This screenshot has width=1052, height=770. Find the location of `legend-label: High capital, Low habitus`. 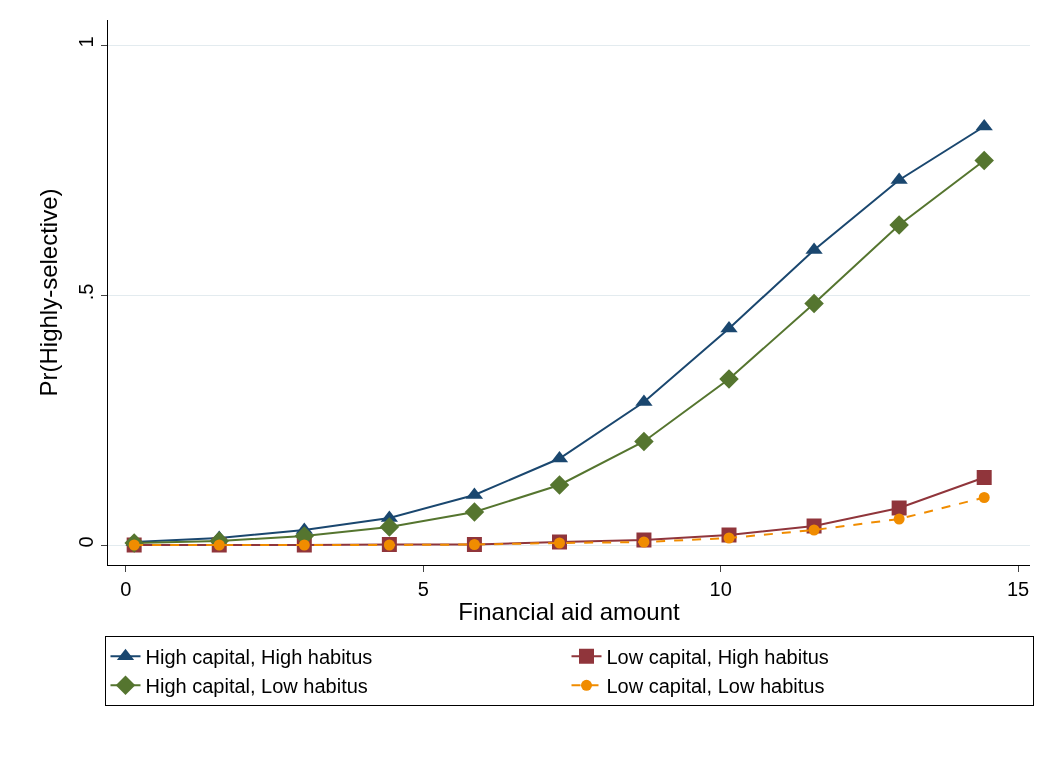

legend-label: High capital, Low habitus is located at coordinates (256, 686).